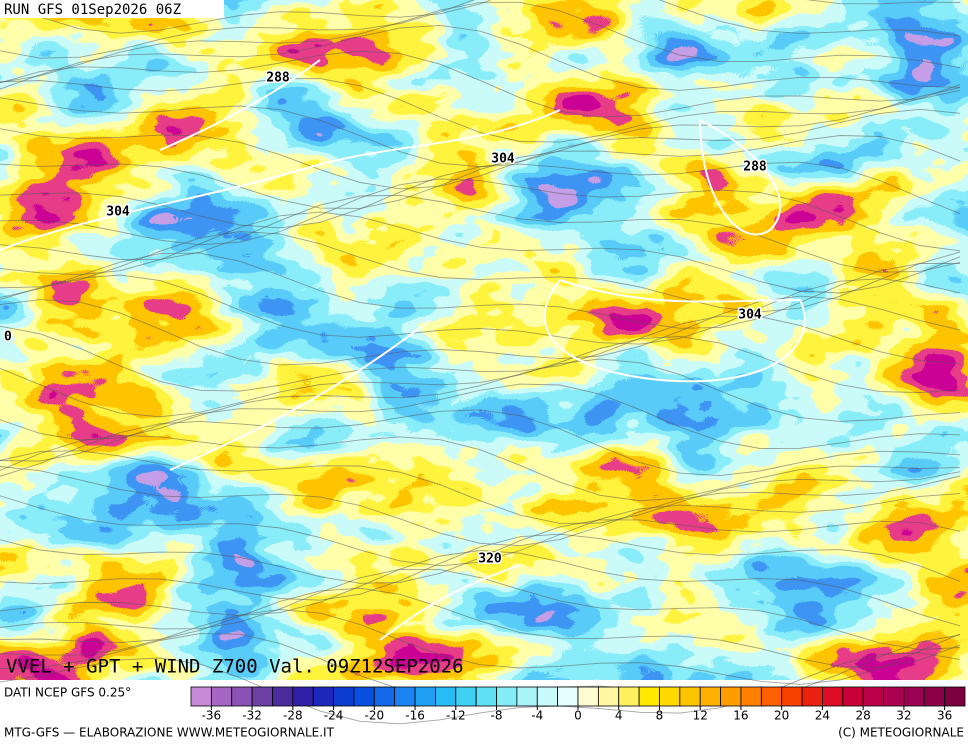 The image size is (968, 745). What do you see at coordinates (944, 716) in the screenshot?
I see `colorbar-tick-label: 36` at bounding box center [944, 716].